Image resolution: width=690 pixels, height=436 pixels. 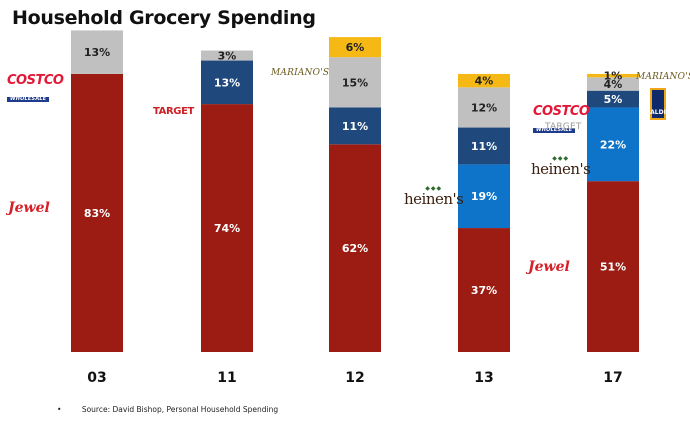 I want to click on bar-13-mariano-s, so click(x=484, y=80).